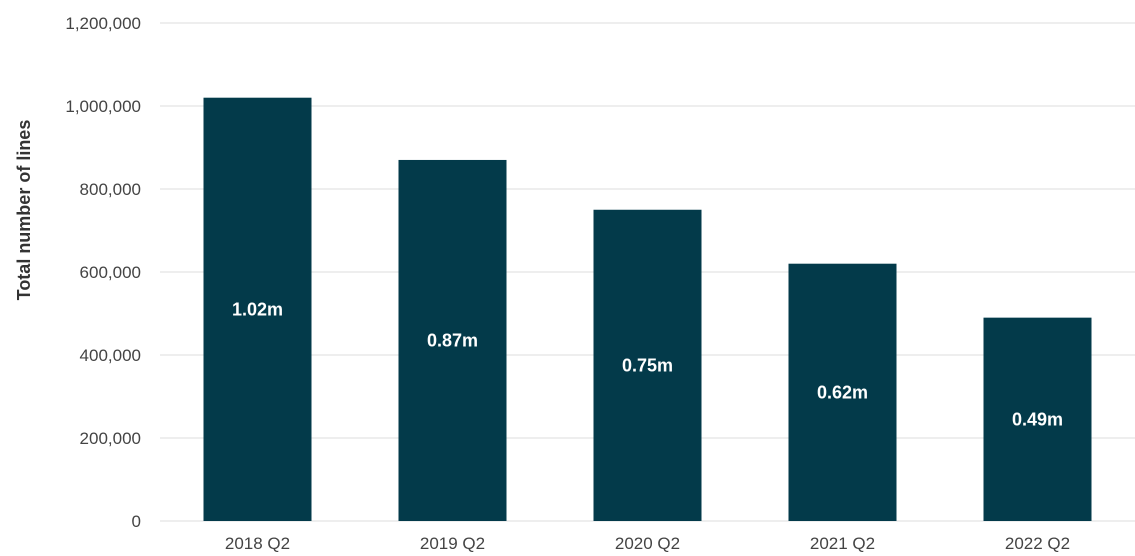 The height and width of the screenshot is (556, 1135). Describe the element at coordinates (110, 438) in the screenshot. I see `y-tick-label: 200,000` at that location.